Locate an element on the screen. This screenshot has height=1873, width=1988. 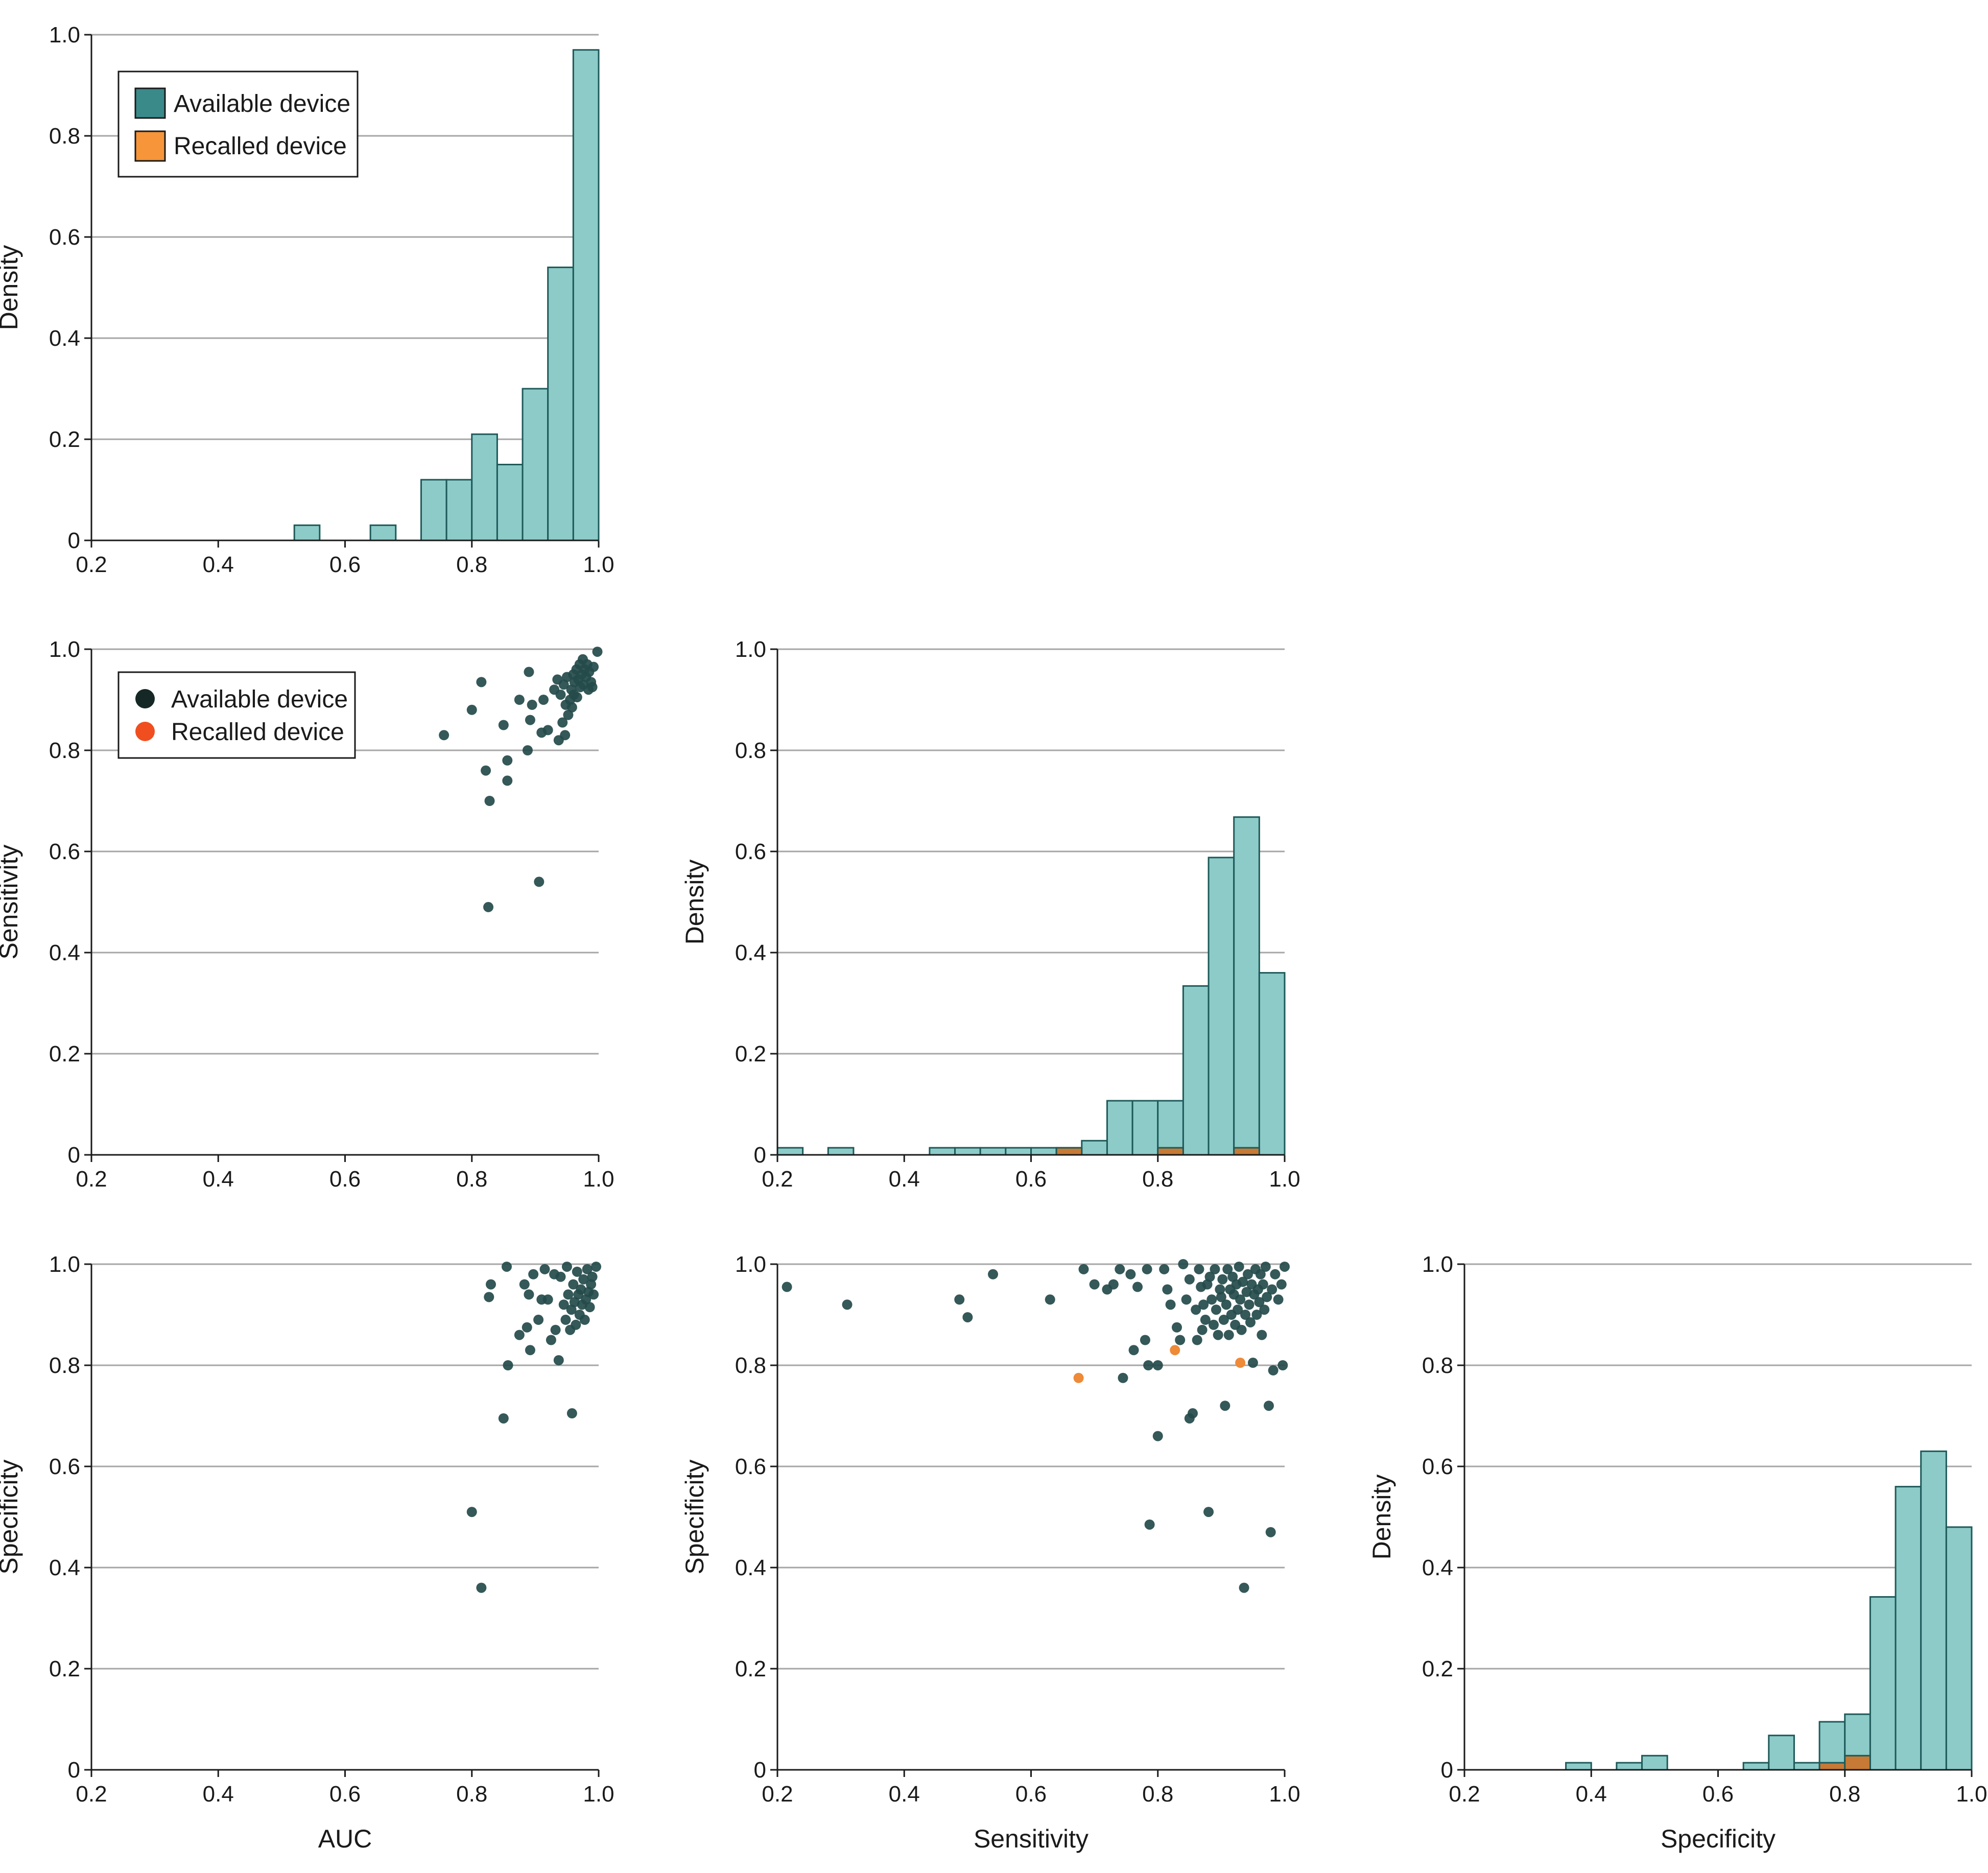
x-axis-title: AUC is located at coordinates (345, 1839).